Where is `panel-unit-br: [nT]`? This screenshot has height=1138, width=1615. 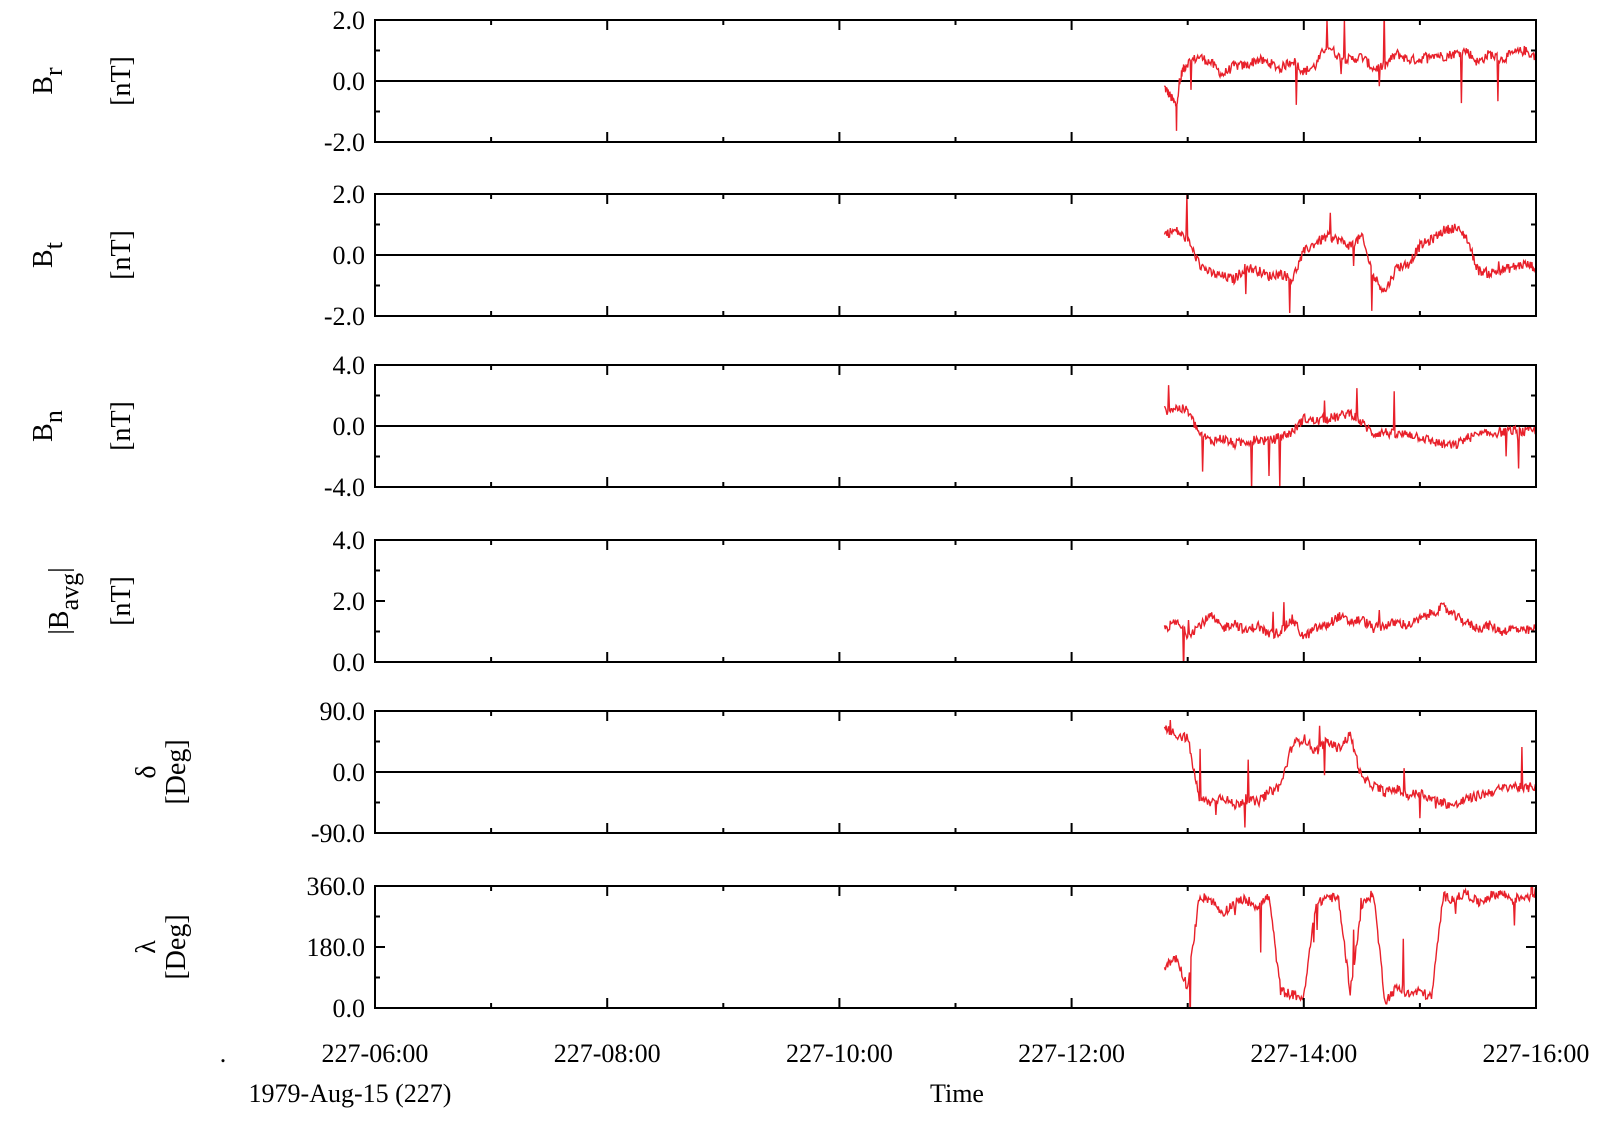 panel-unit-br: [nT] is located at coordinates (121, 81).